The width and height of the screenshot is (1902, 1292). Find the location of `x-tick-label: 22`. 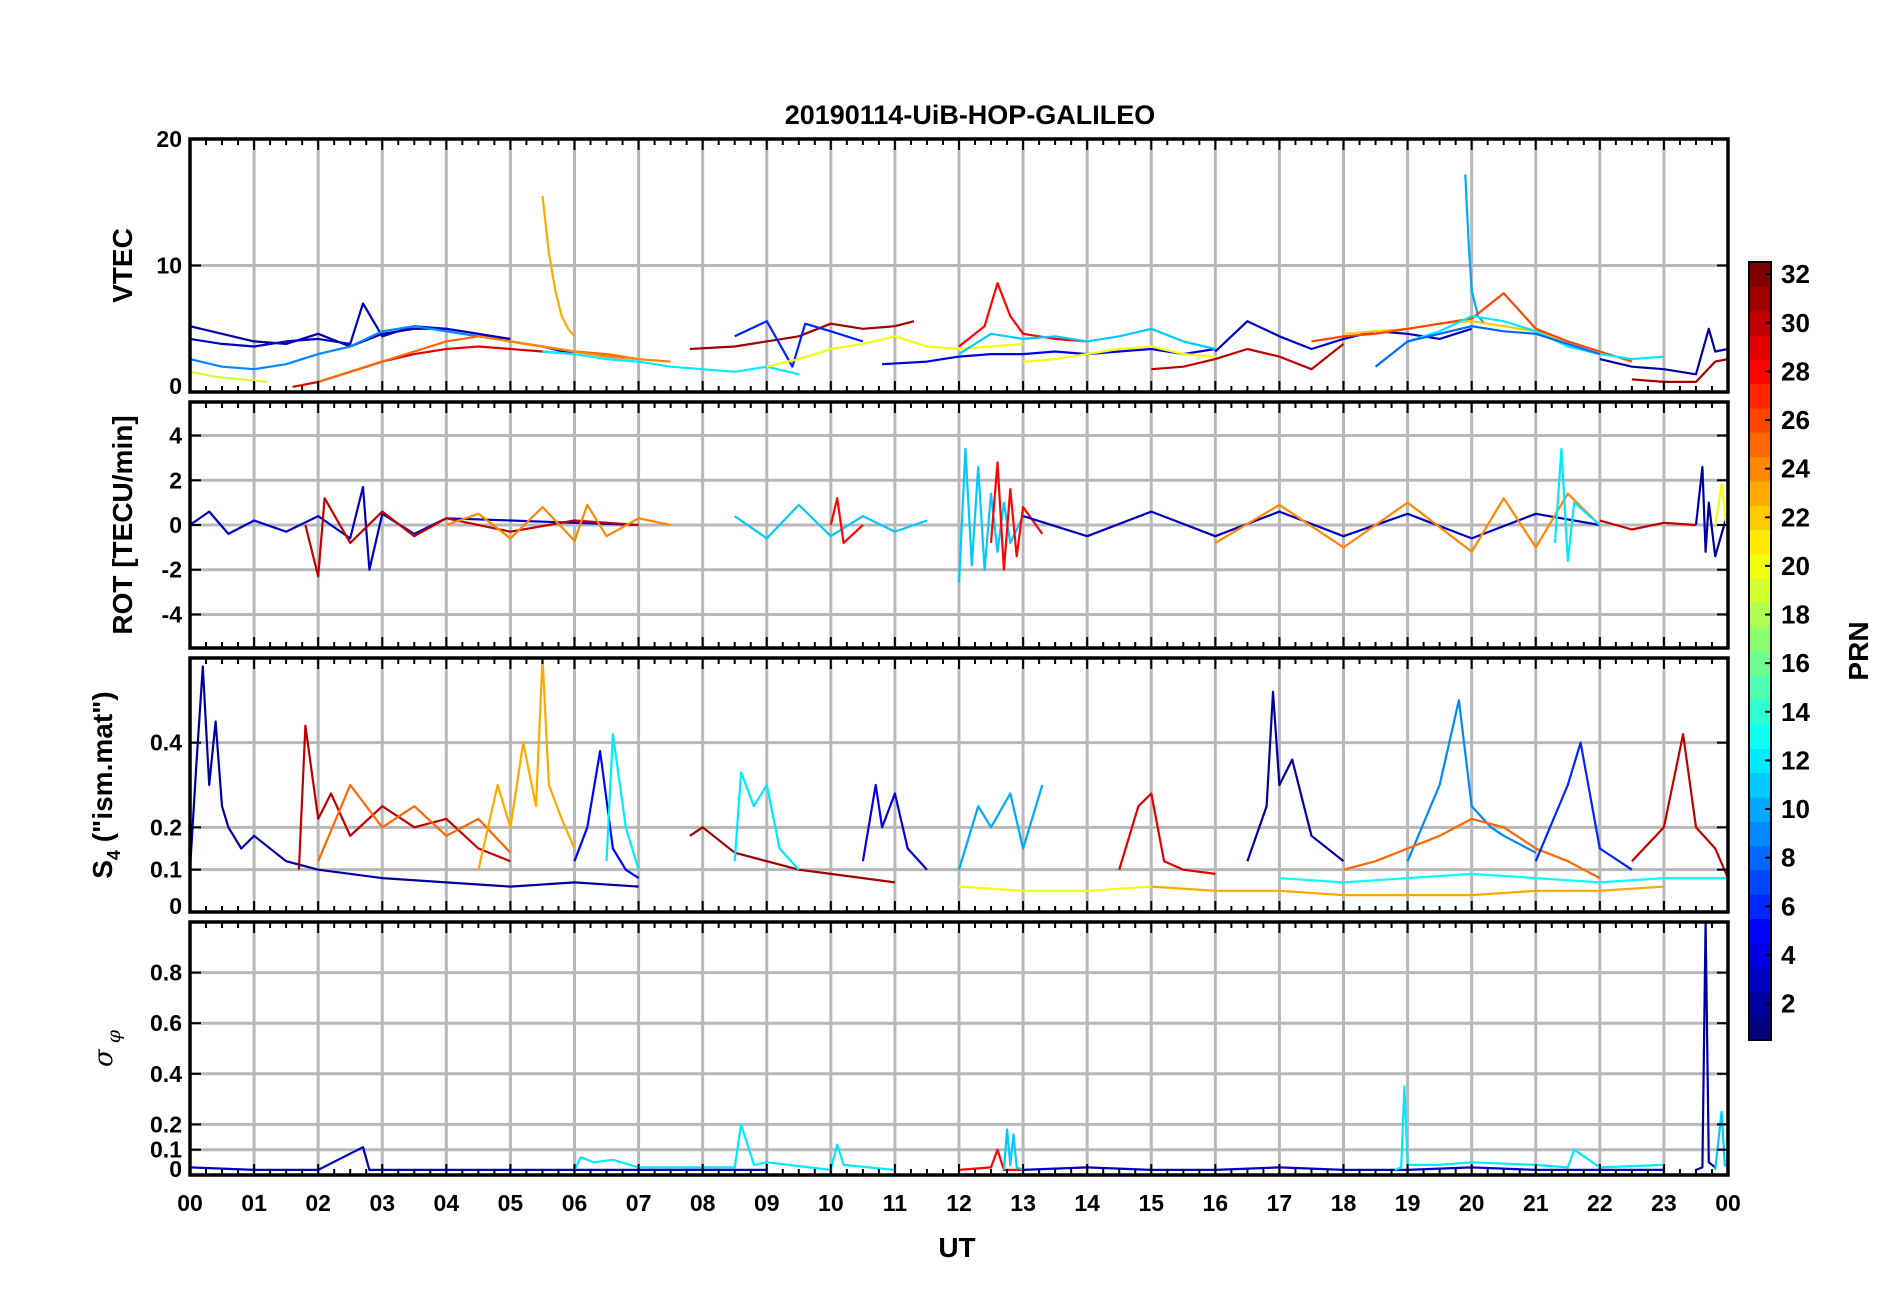

x-tick-label: 22 is located at coordinates (1600, 1203).